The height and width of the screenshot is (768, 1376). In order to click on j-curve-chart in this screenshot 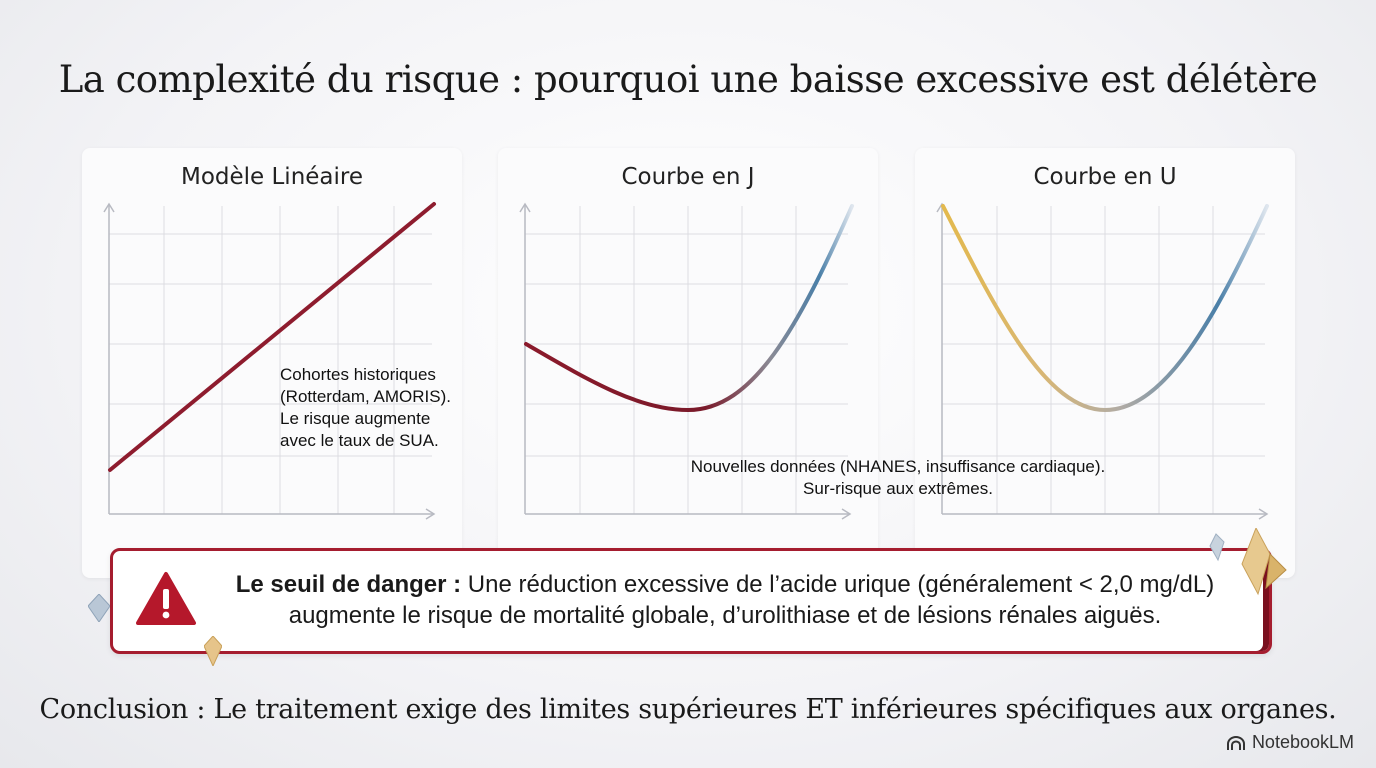, I will do `click(686, 361)`.